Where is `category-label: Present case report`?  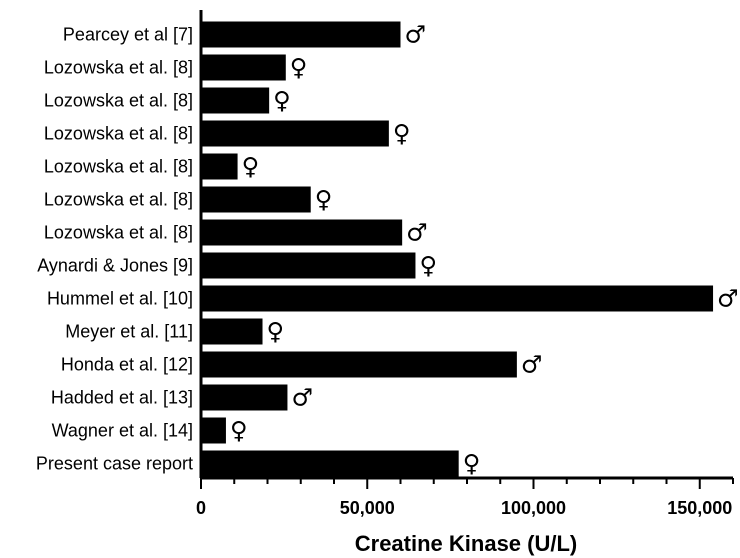 category-label: Present case report is located at coordinates (114, 464).